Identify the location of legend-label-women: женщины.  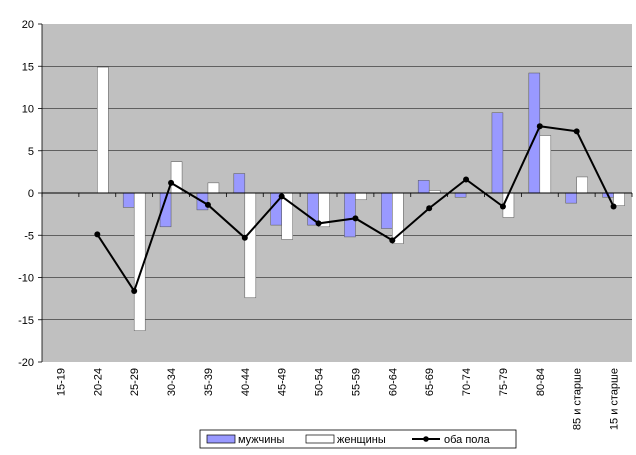
(361, 440).